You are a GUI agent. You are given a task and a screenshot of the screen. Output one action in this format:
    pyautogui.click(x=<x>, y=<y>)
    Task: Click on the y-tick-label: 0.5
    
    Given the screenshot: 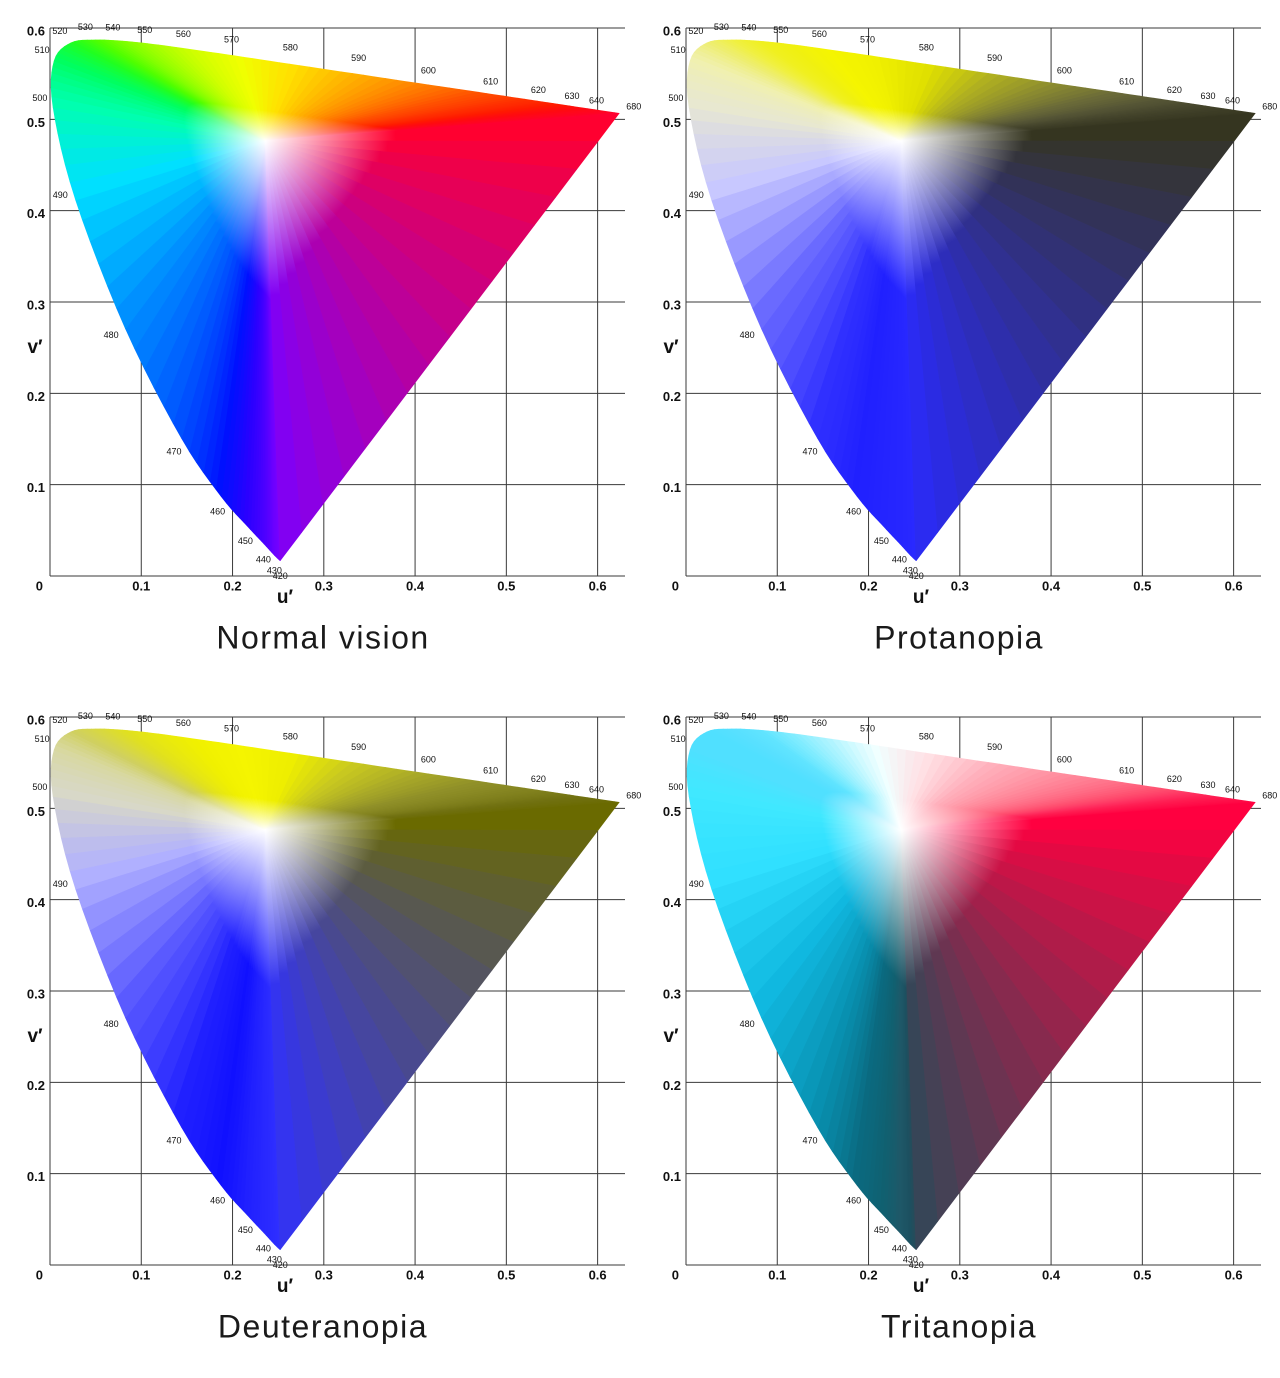 What is the action you would take?
    pyautogui.click(x=672, y=122)
    